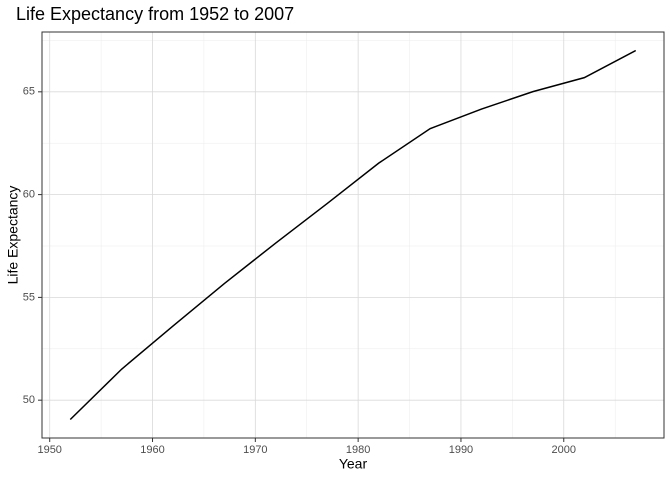 This screenshot has height=480, width=672. What do you see at coordinates (358, 450) in the screenshot?
I see `x-tick-label: 1980` at bounding box center [358, 450].